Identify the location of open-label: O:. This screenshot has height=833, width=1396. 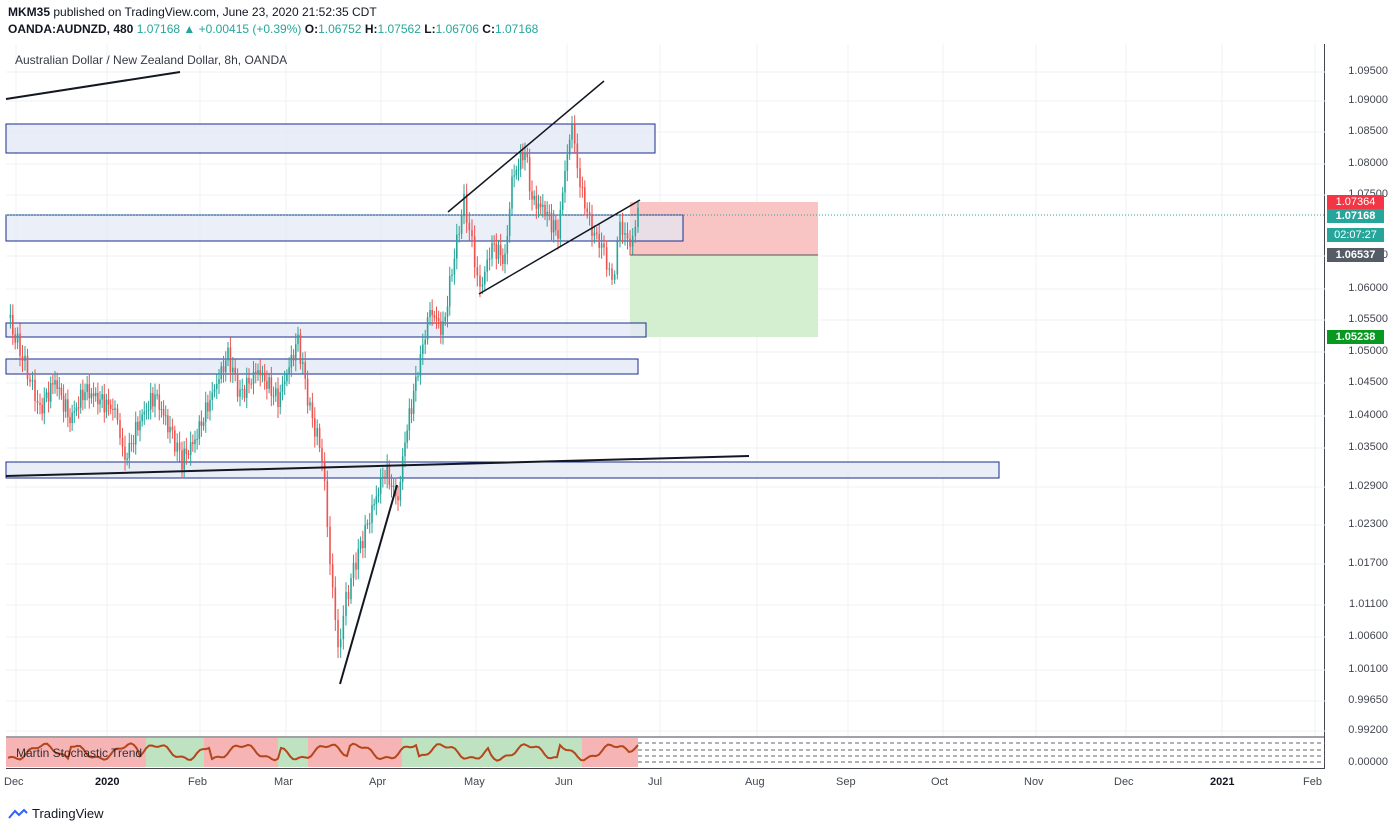
(311, 29).